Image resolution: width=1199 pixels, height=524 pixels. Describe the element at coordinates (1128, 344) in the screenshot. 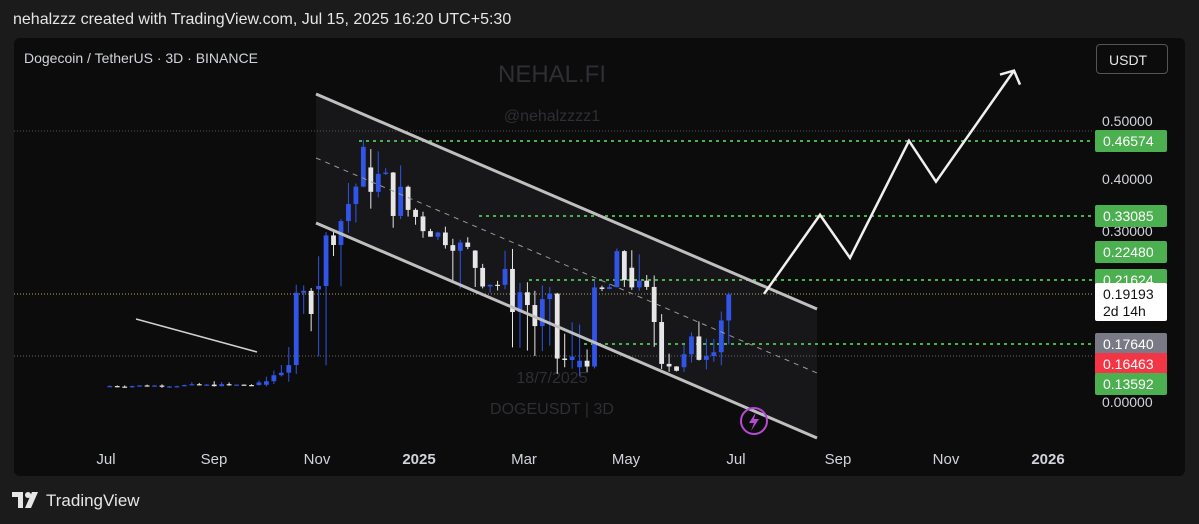

I see `price-label: 0.17640` at that location.